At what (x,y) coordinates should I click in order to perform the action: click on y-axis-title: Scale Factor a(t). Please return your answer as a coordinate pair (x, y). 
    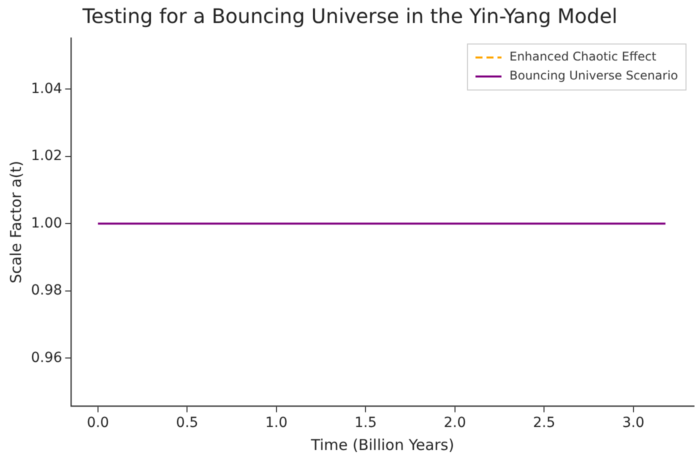
    Looking at the image, I should click on (15, 222).